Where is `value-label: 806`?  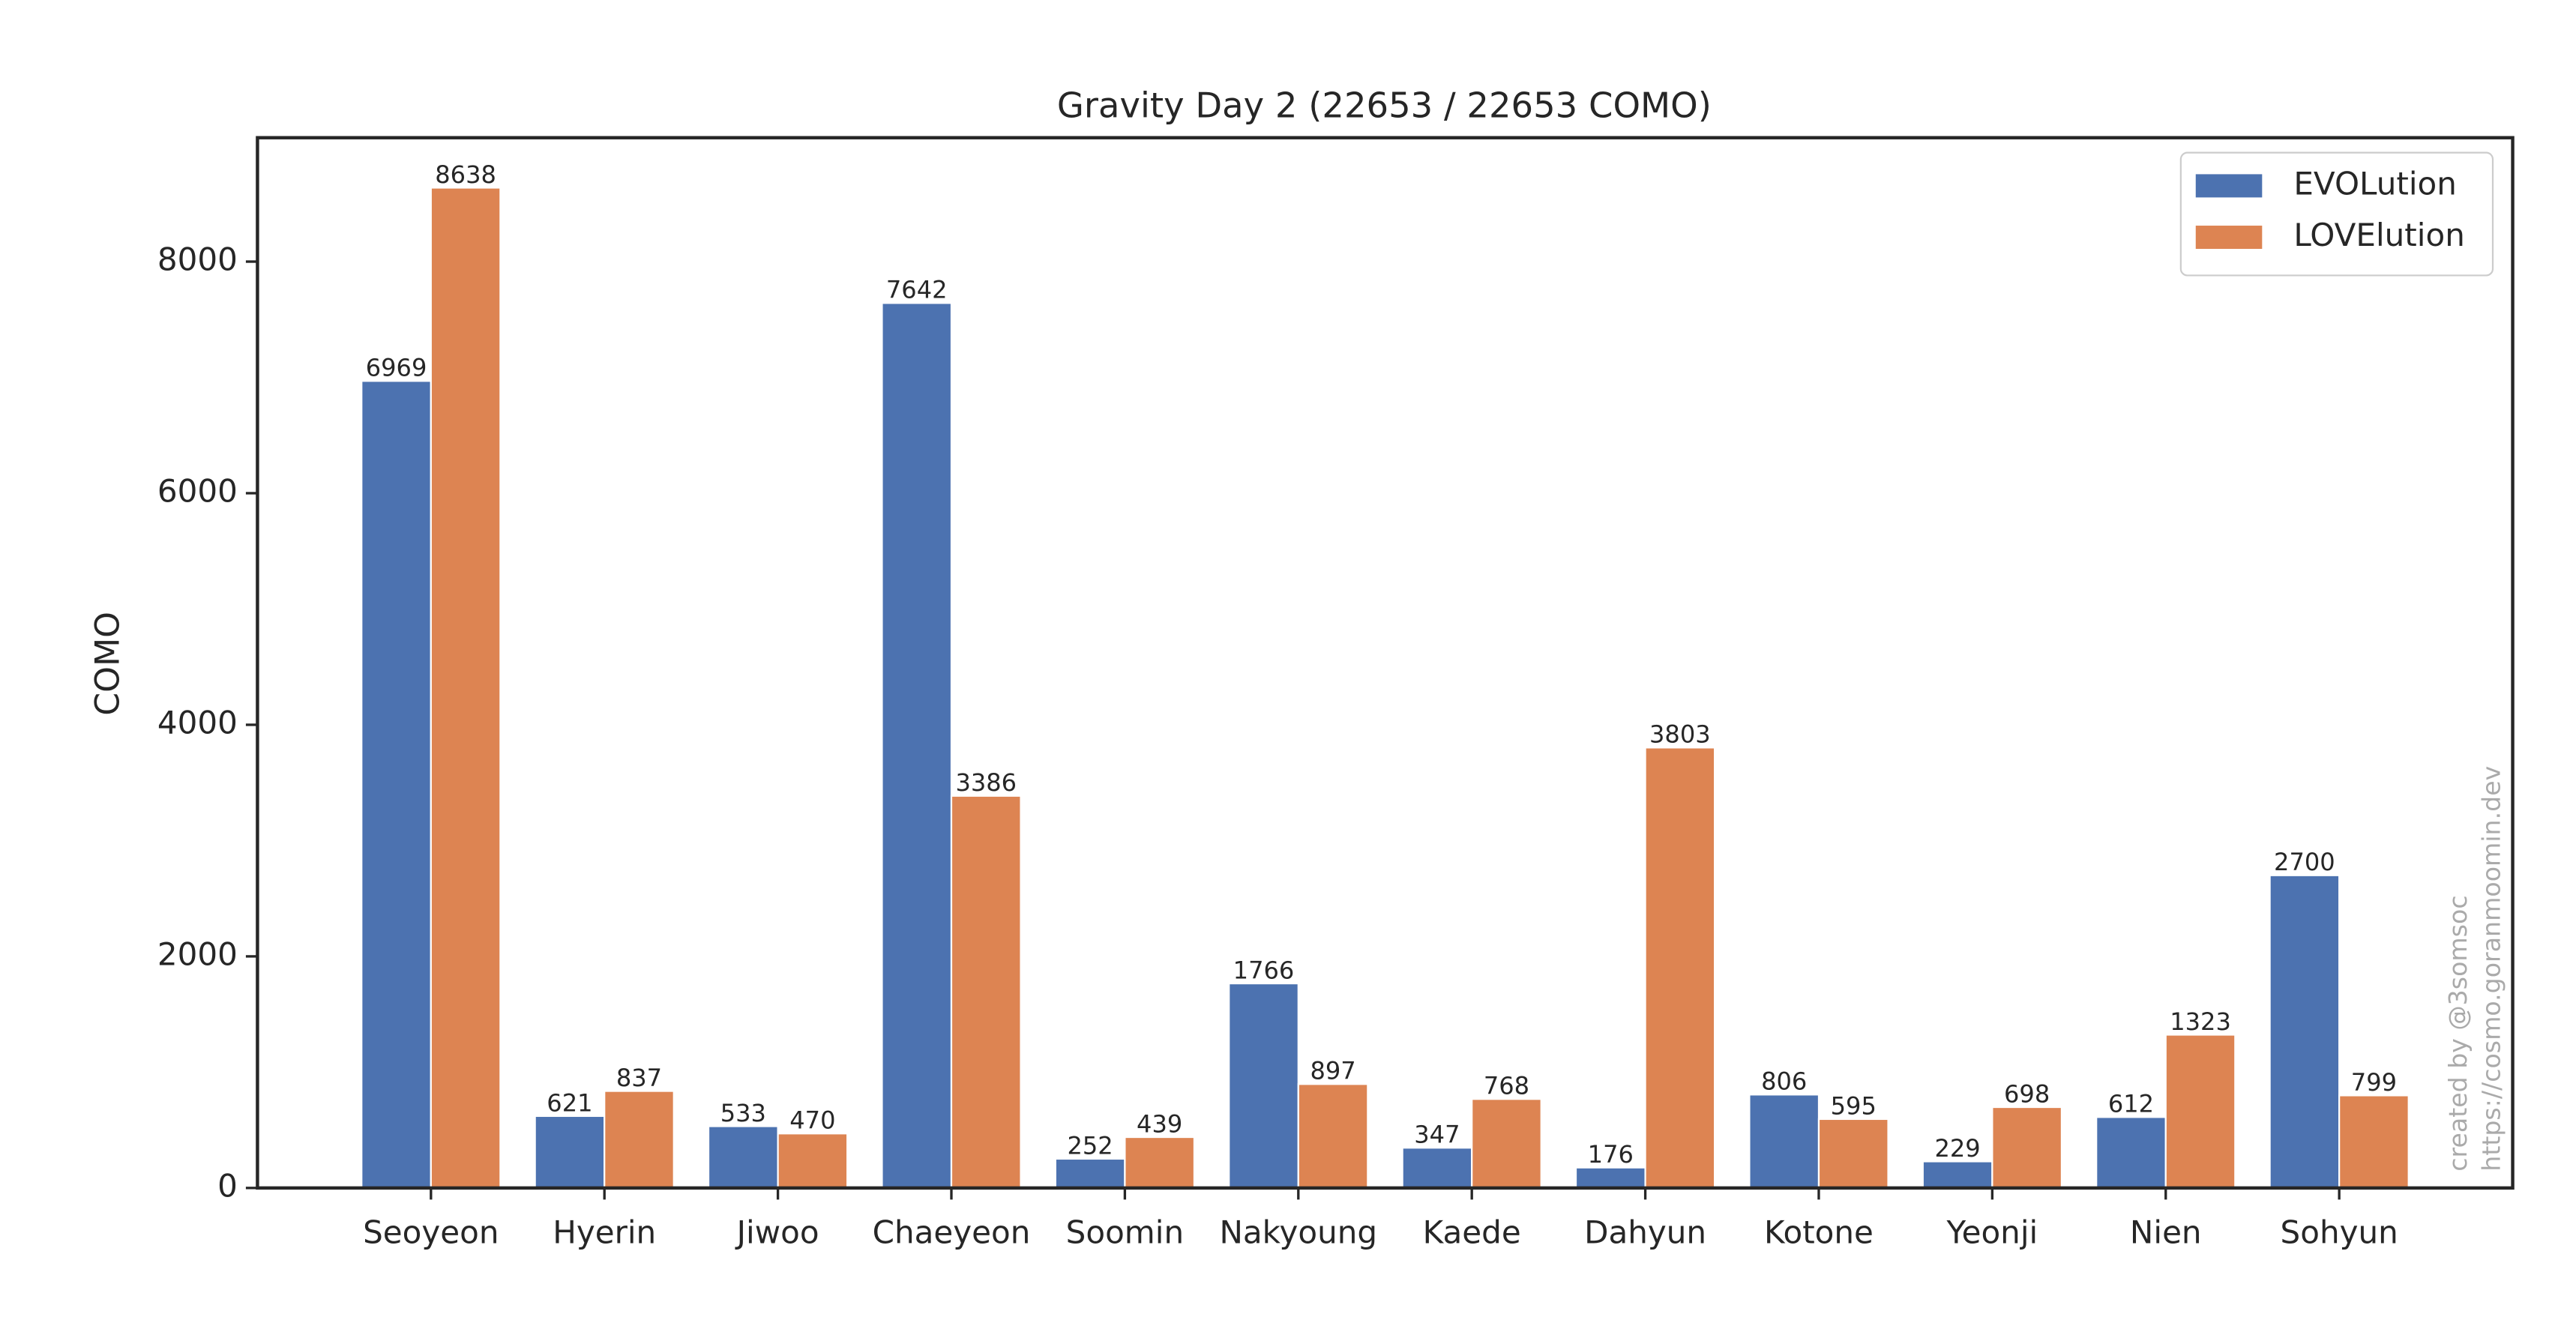
value-label: 806 is located at coordinates (1784, 1081).